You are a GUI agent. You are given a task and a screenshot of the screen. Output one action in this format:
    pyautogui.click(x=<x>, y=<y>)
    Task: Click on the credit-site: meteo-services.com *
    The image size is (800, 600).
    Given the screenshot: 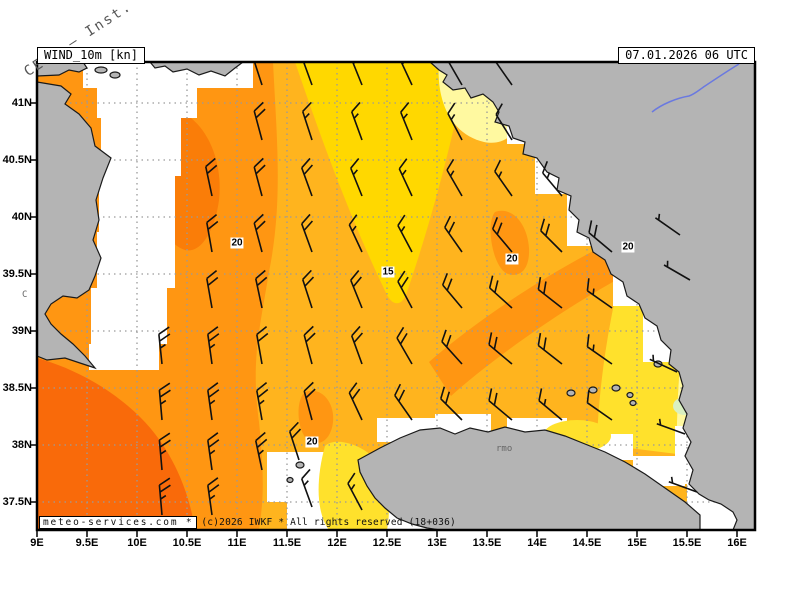 What is the action you would take?
    pyautogui.click(x=118, y=522)
    